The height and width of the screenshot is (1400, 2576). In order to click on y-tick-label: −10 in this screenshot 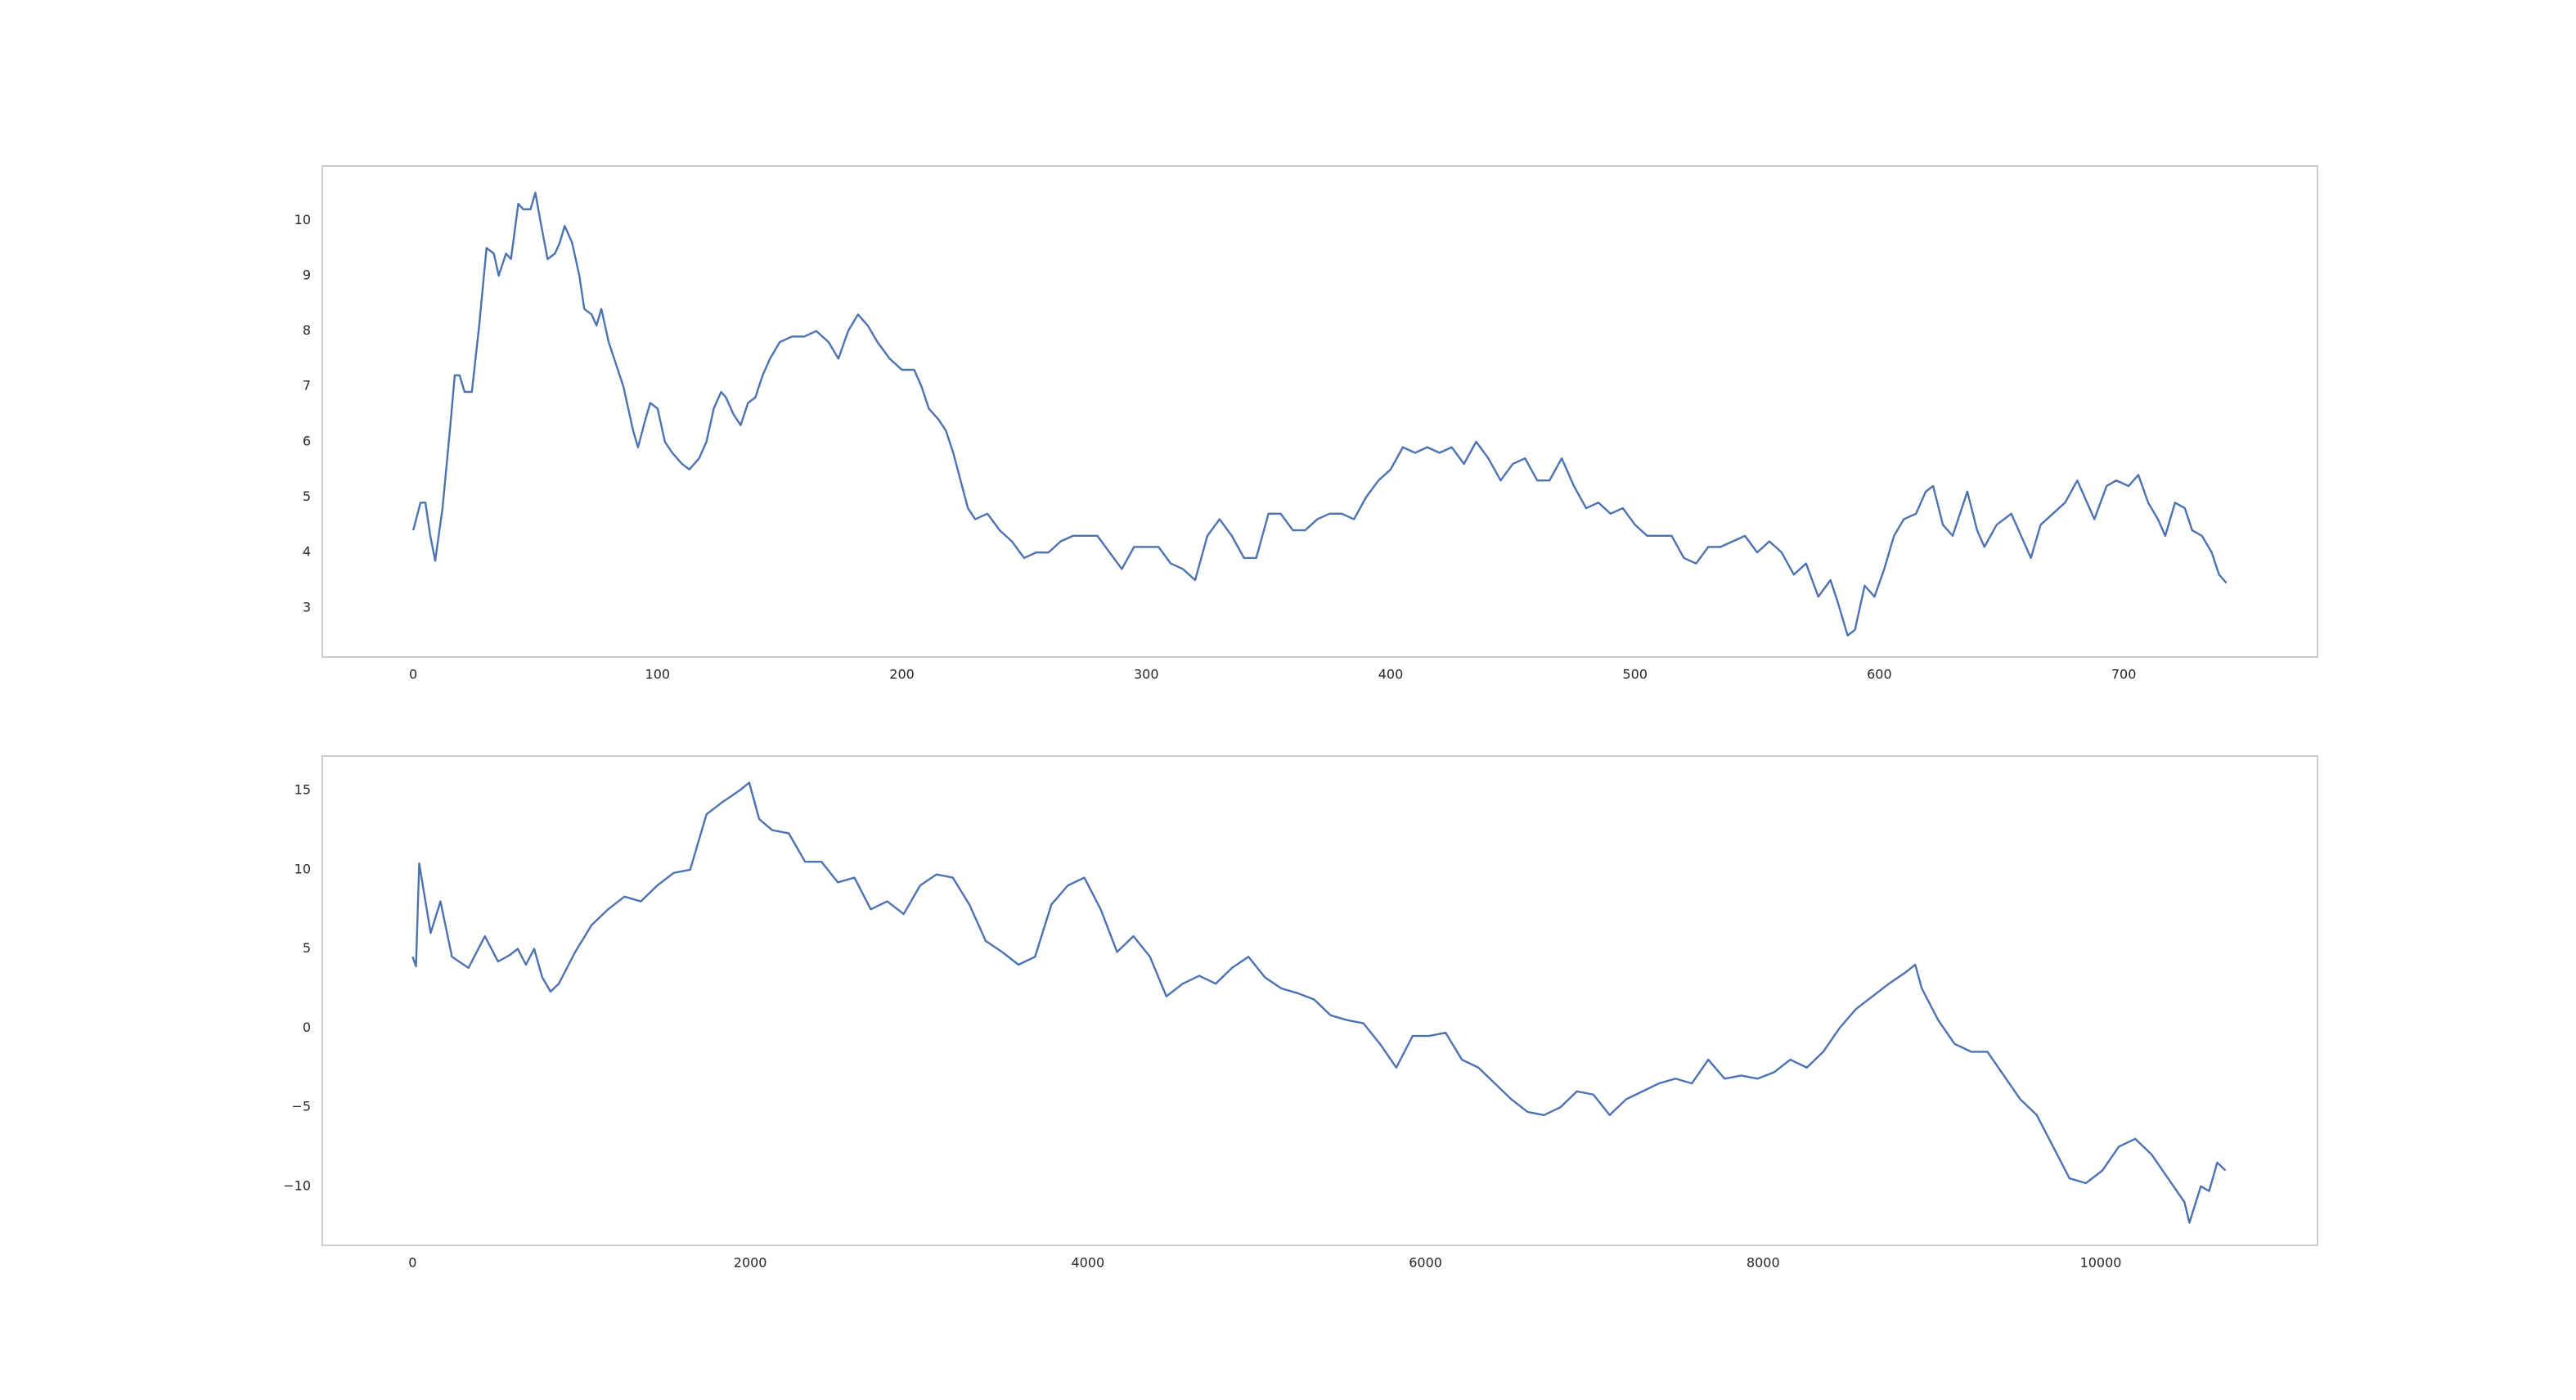, I will do `click(297, 1185)`.